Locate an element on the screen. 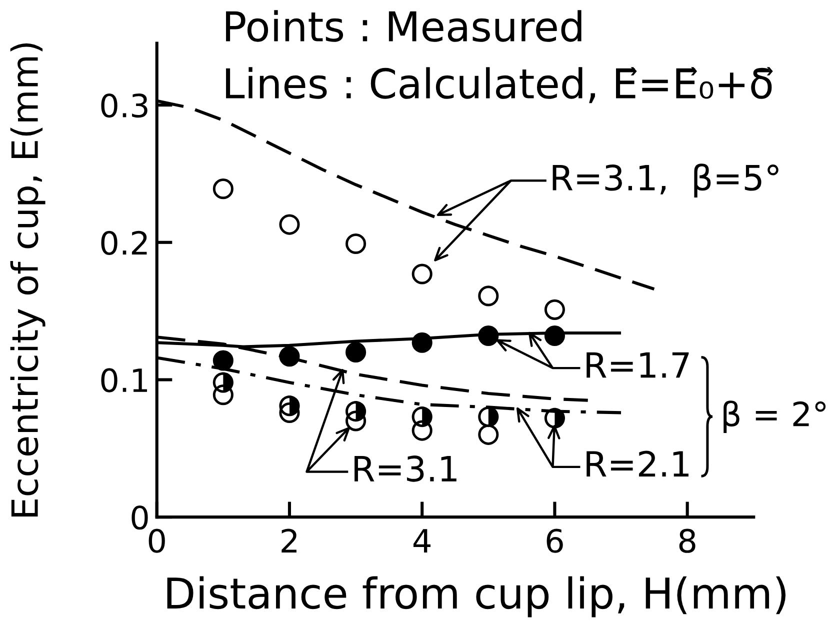 This screenshot has width=830, height=636. annotation: R=3.1, β=5° is located at coordinates (665, 181).